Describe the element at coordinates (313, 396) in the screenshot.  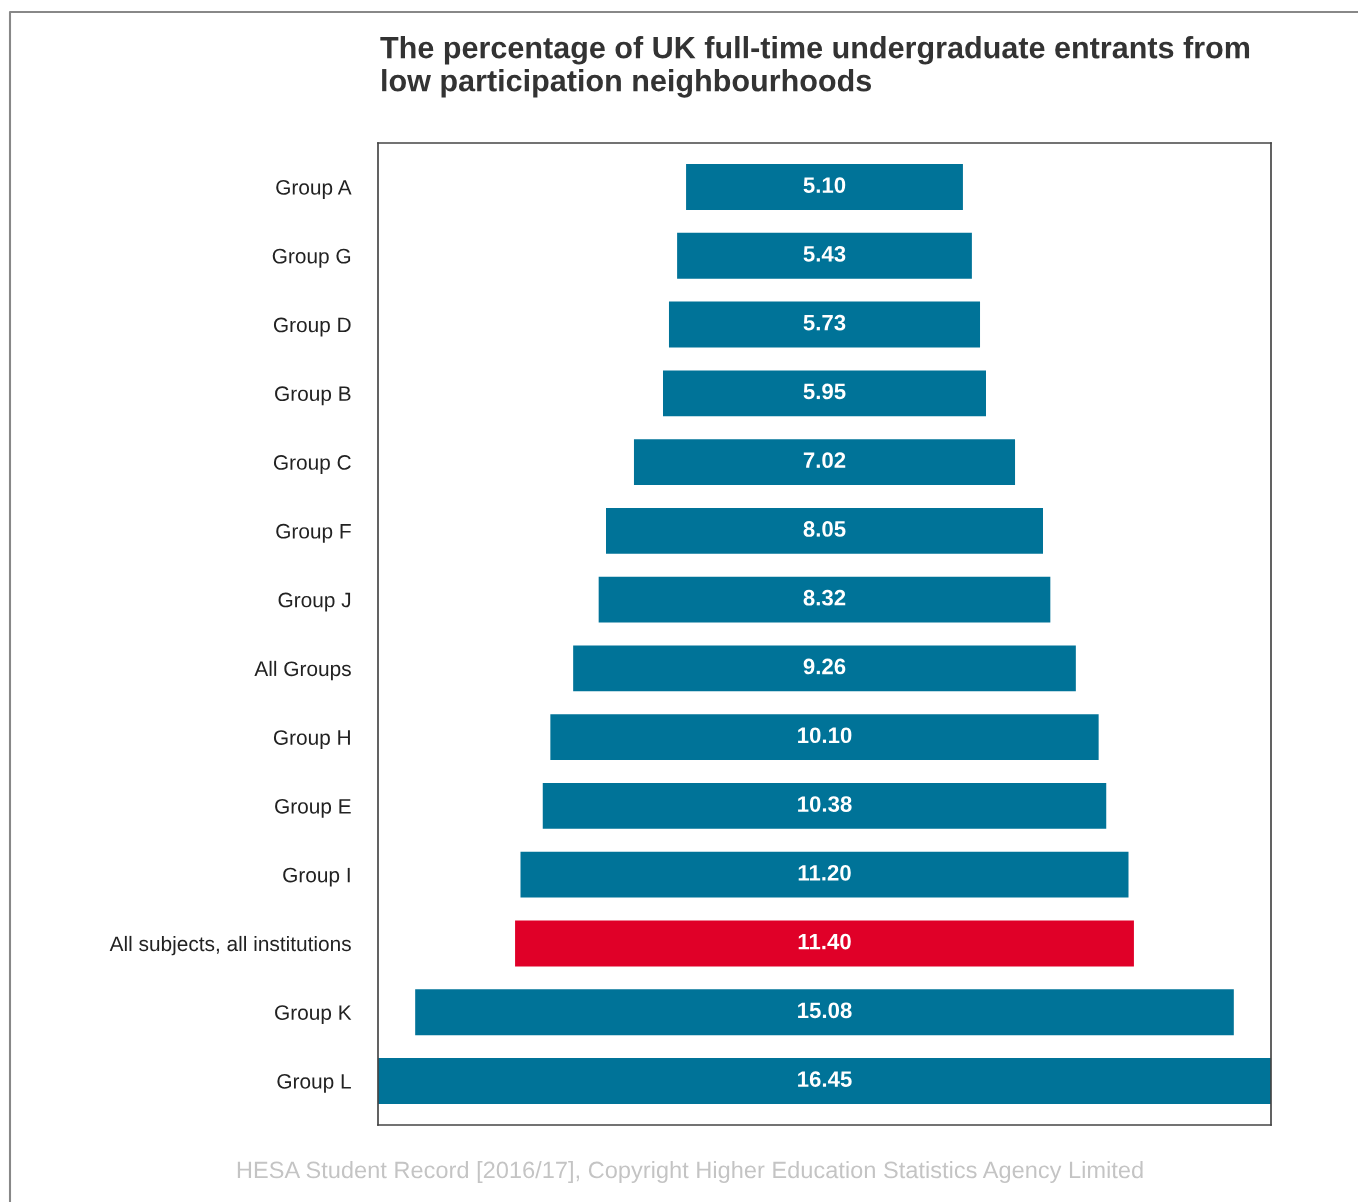
I see `category-label: Group B` at that location.